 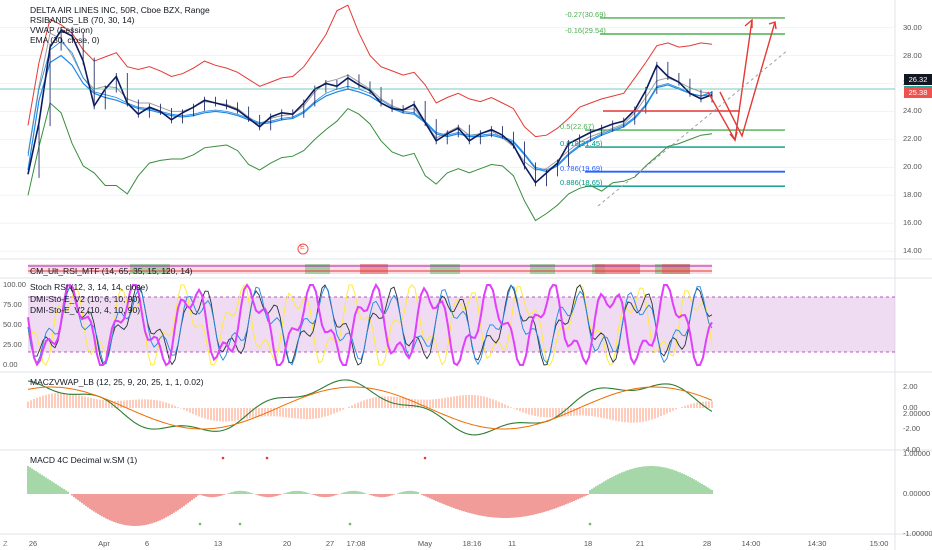 I want to click on fib-level-label: 0.786(19.69), so click(x=581, y=168).